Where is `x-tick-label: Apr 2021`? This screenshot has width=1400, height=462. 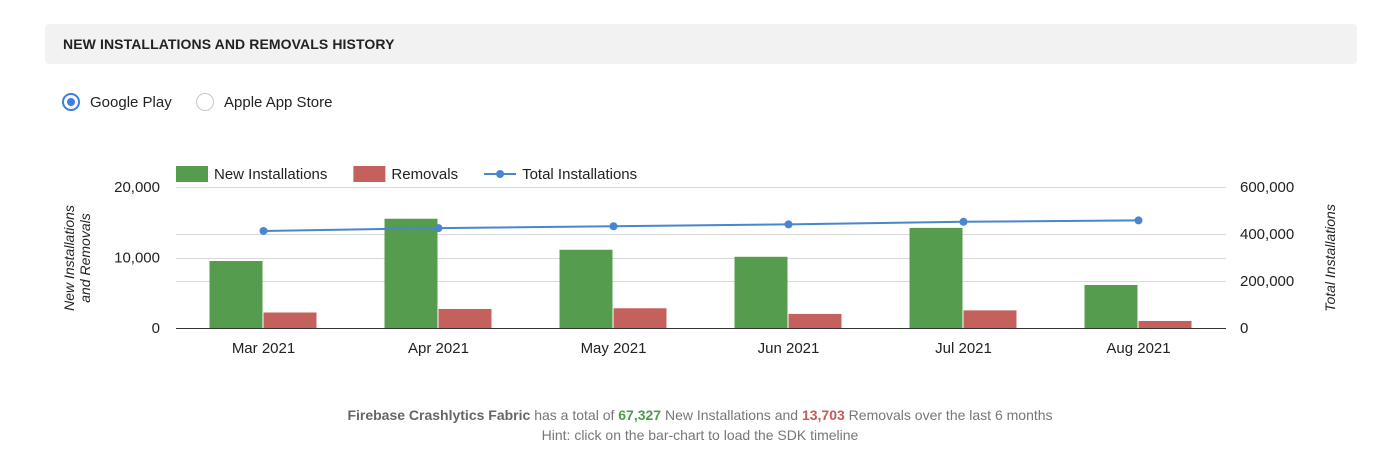 x-tick-label: Apr 2021 is located at coordinates (438, 348).